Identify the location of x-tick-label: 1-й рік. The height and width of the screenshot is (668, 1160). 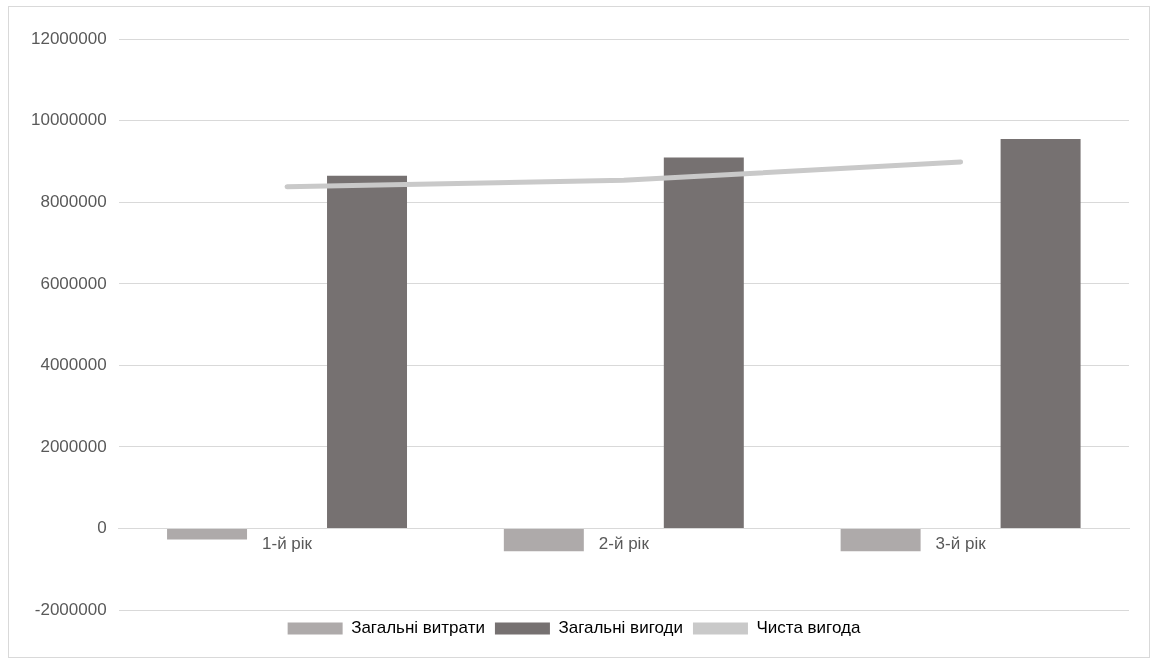
(287, 544).